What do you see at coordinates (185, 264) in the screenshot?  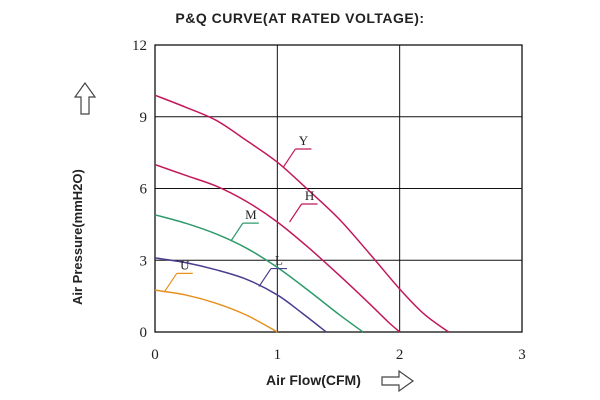 I see `curve-label-u: U` at bounding box center [185, 264].